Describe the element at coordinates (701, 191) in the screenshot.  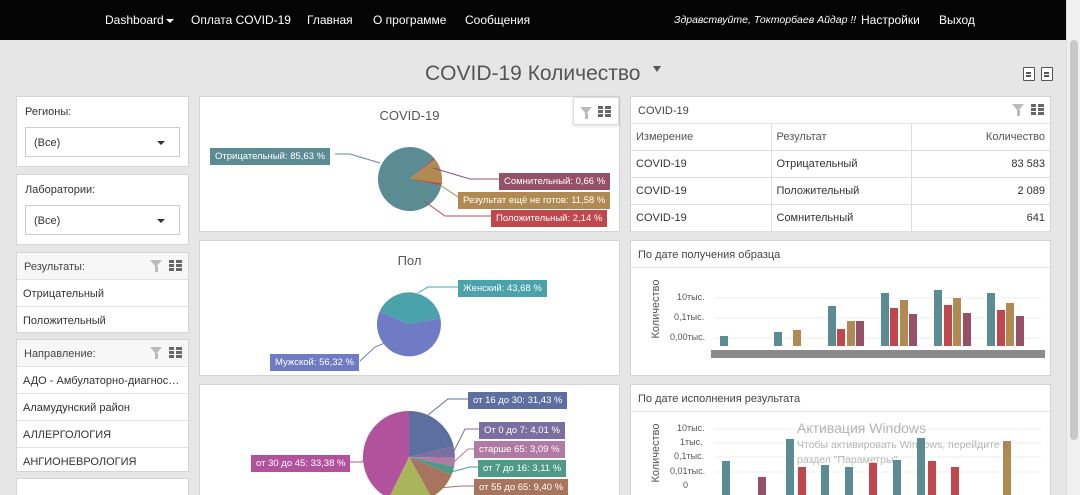
I see `table-cell: COVID-19` at that location.